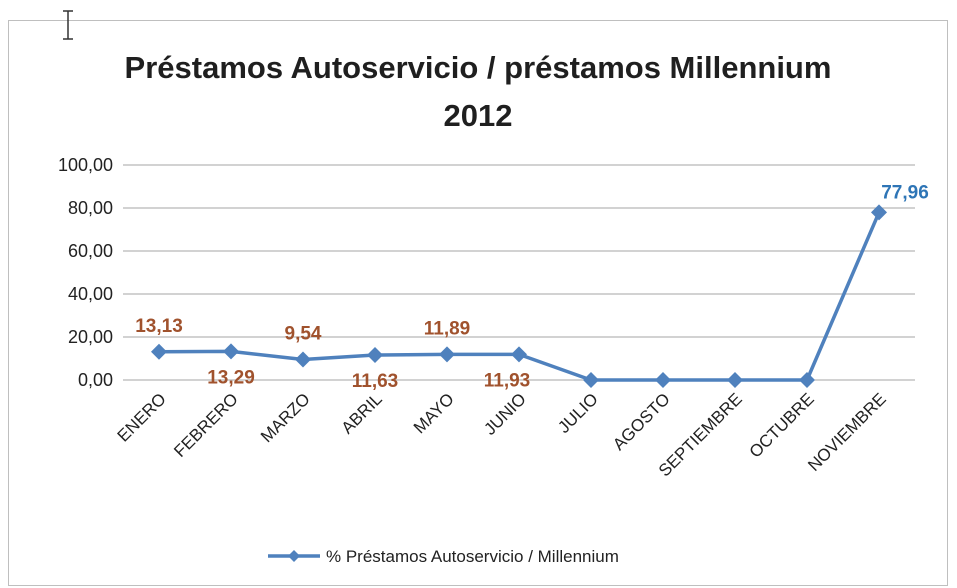 The image size is (957, 588). I want to click on x-tick-label: MAYO, so click(434, 413).